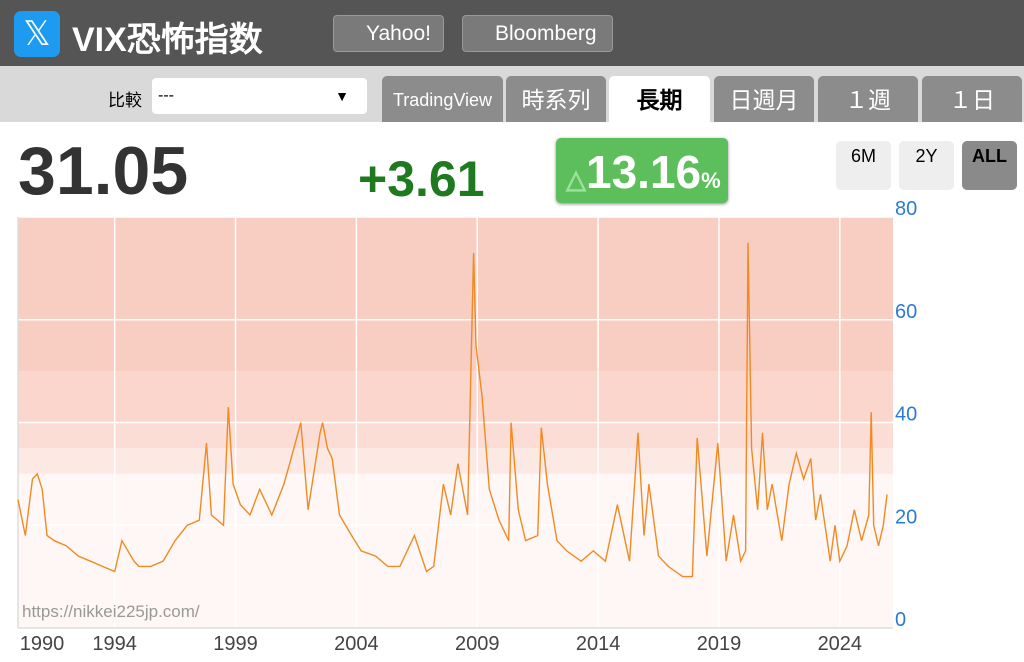  What do you see at coordinates (421, 179) in the screenshot?
I see `change: +3.61` at bounding box center [421, 179].